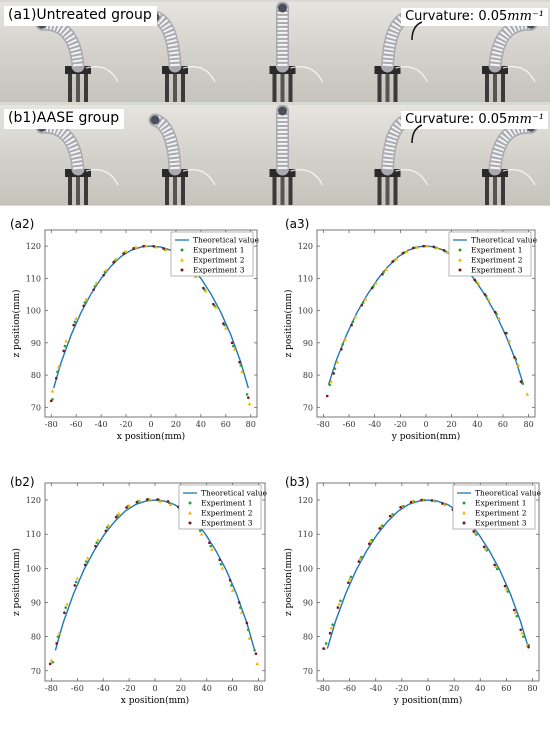 Image resolution: width=550 pixels, height=733 pixels. I want to click on panel-tag: (a3), so click(297, 224).